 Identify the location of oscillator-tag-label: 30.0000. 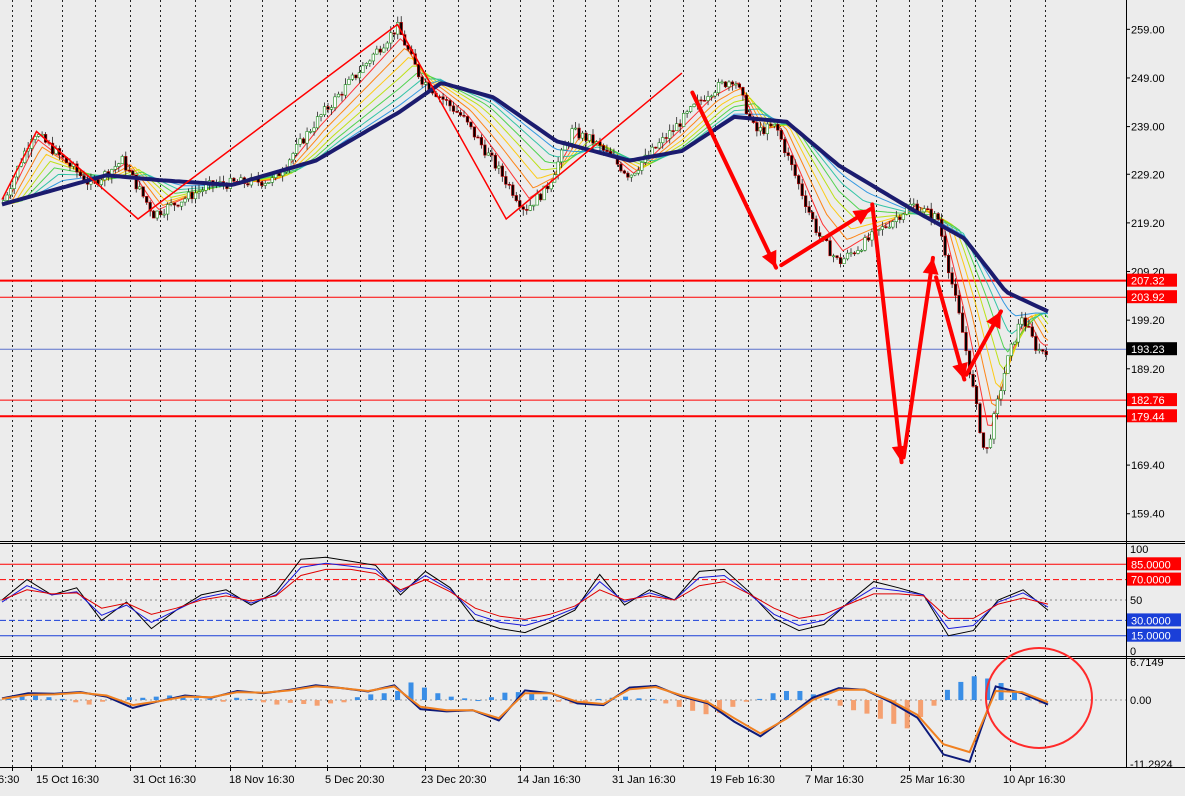
(1151, 621).